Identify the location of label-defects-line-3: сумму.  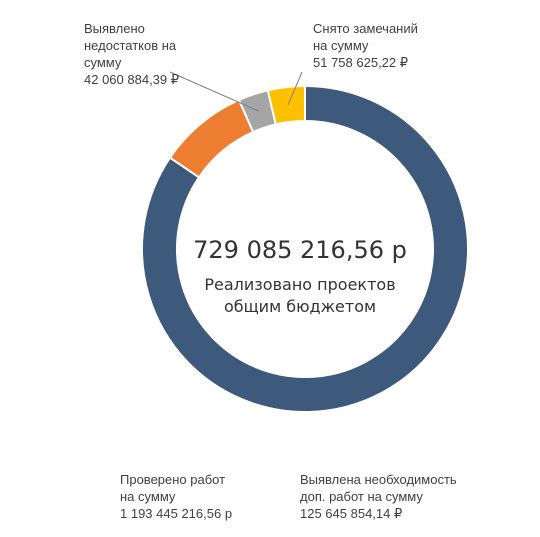
(103, 62).